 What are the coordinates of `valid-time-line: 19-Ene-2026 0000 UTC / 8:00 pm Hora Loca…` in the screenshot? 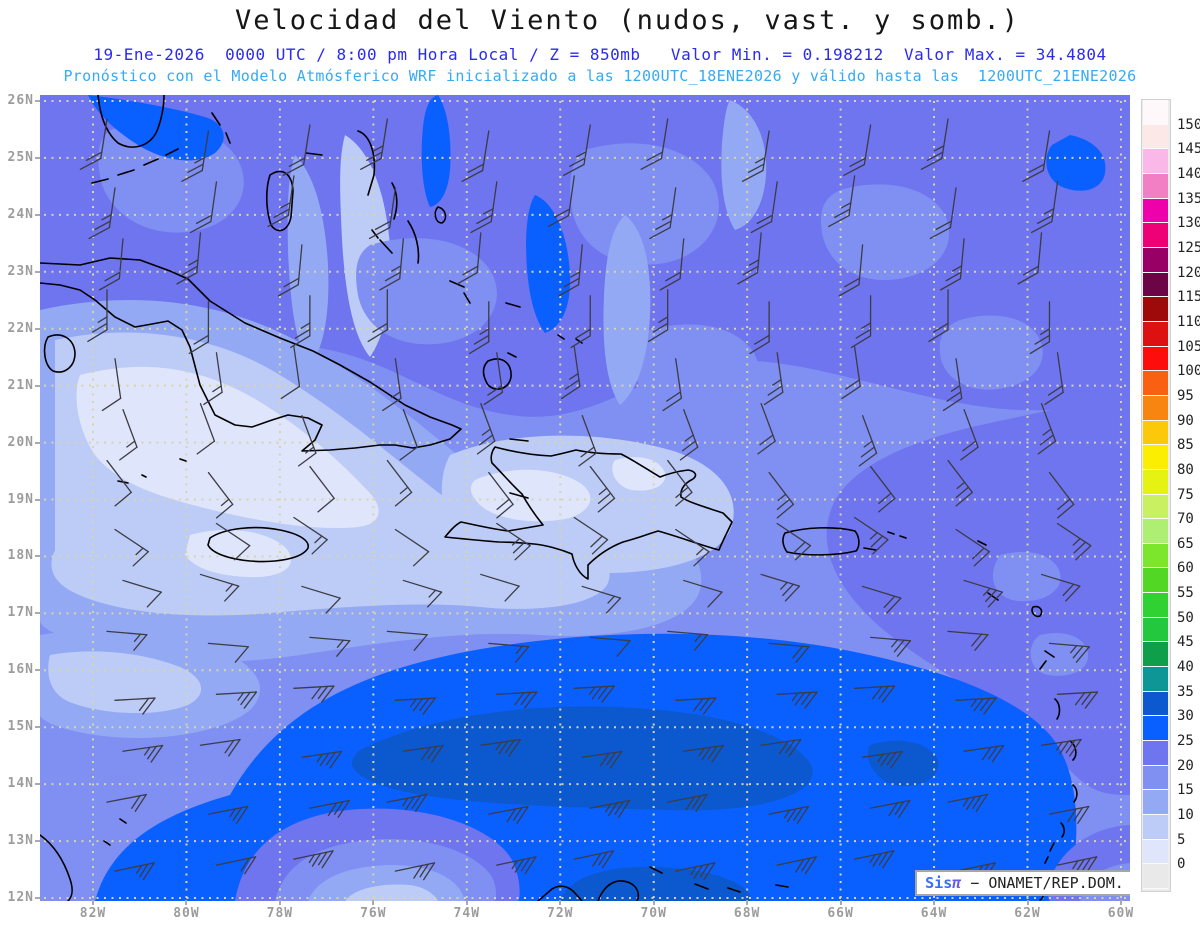 It's located at (600, 54).